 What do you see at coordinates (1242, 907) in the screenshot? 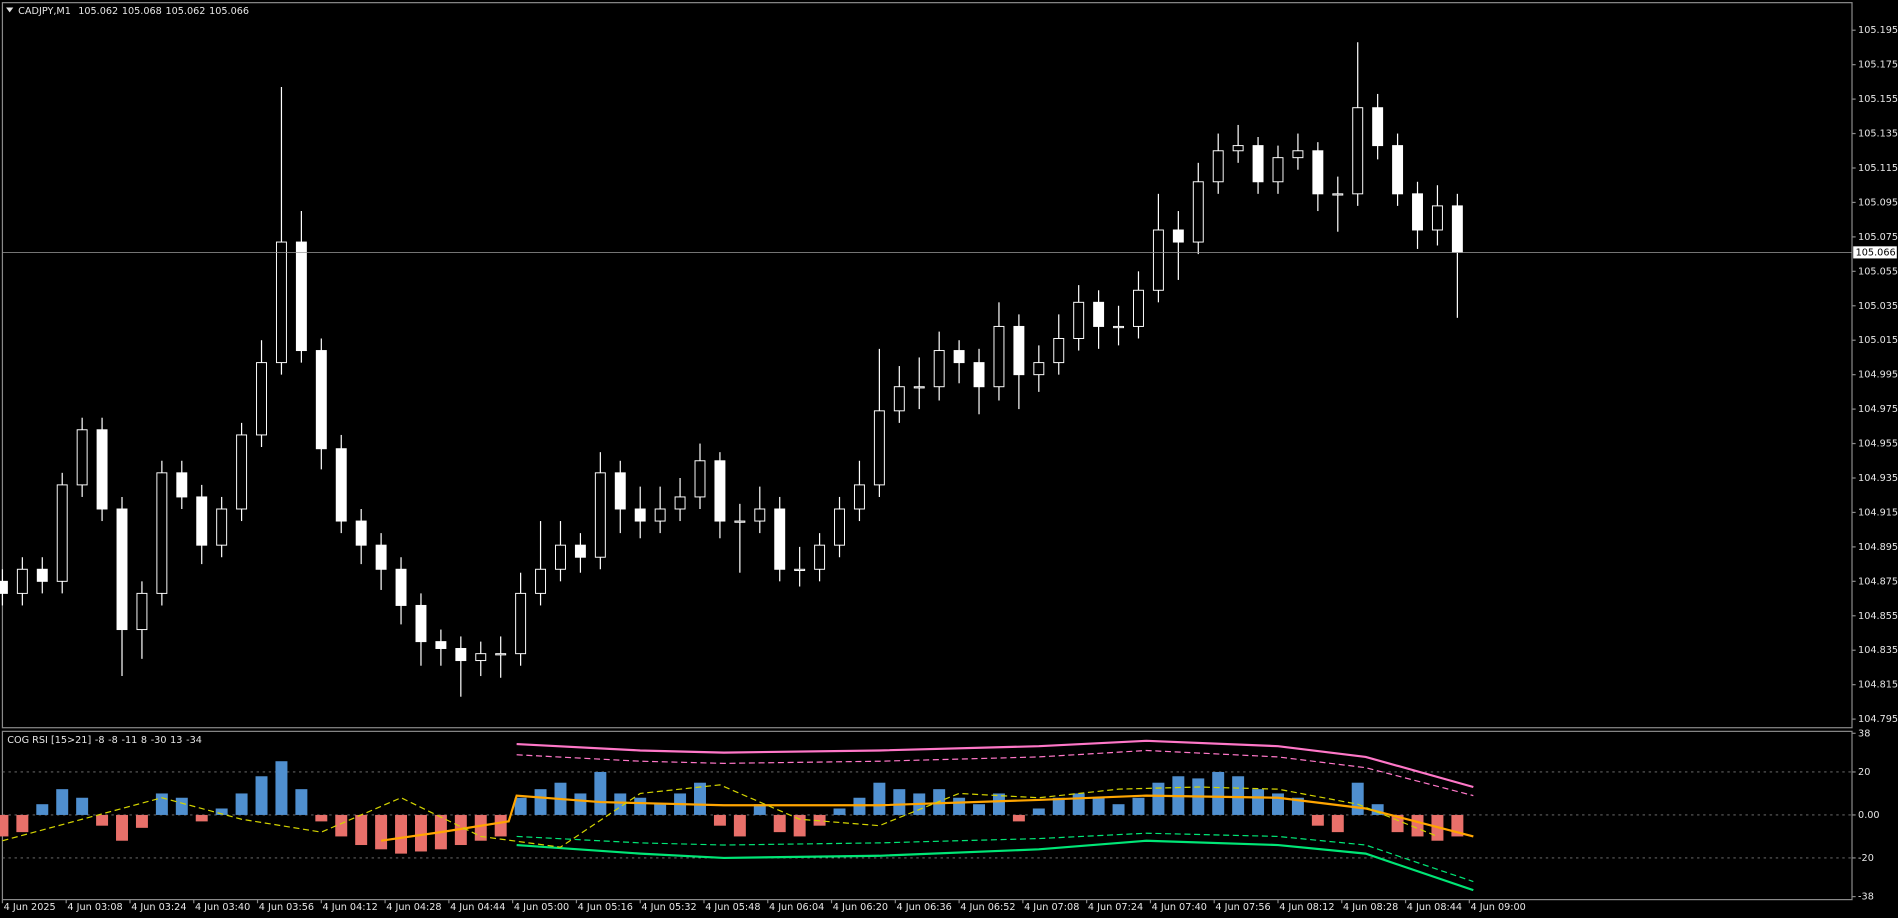
I see `x-tick-label: 4 Jun 07:56` at bounding box center [1242, 907].